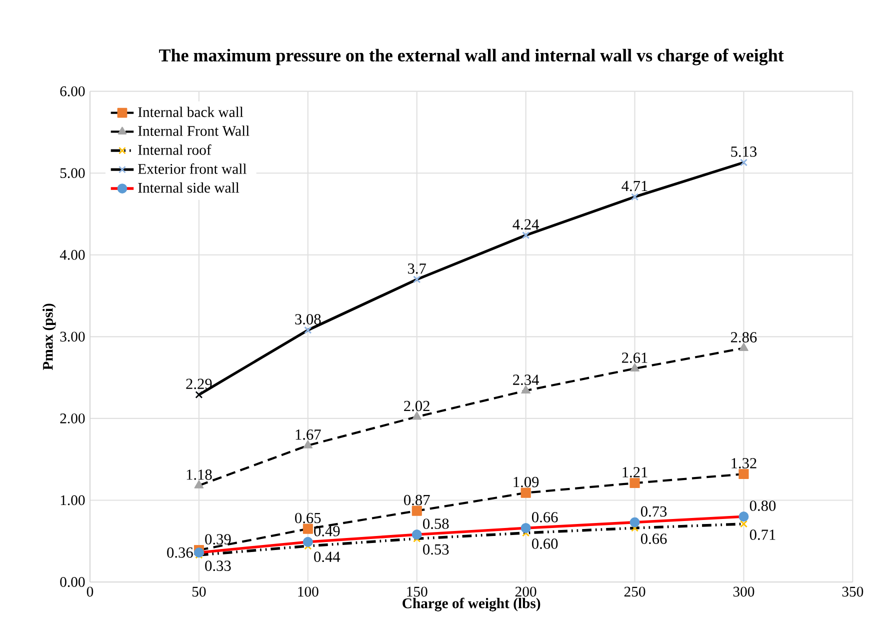 The width and height of the screenshot is (889, 632). I want to click on data-label: 4.71, so click(635, 186).